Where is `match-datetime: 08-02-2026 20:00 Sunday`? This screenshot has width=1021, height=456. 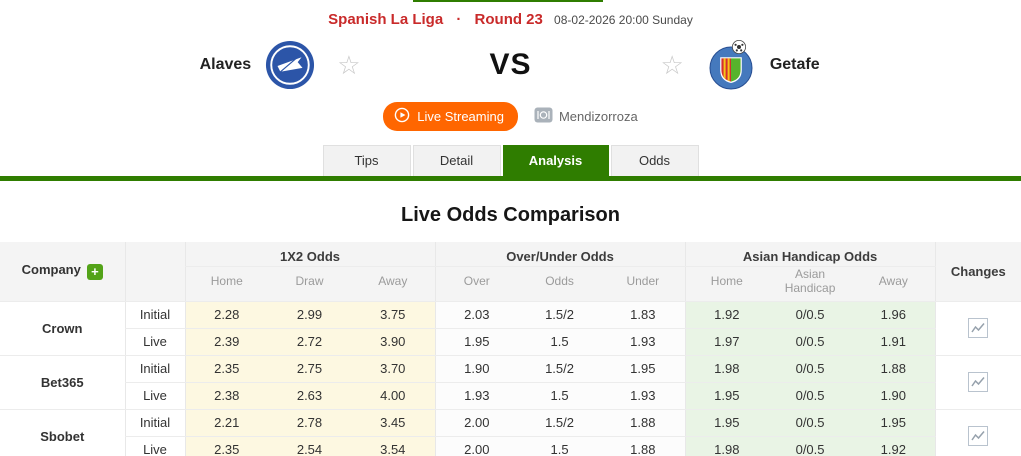 match-datetime: 08-02-2026 20:00 Sunday is located at coordinates (623, 20).